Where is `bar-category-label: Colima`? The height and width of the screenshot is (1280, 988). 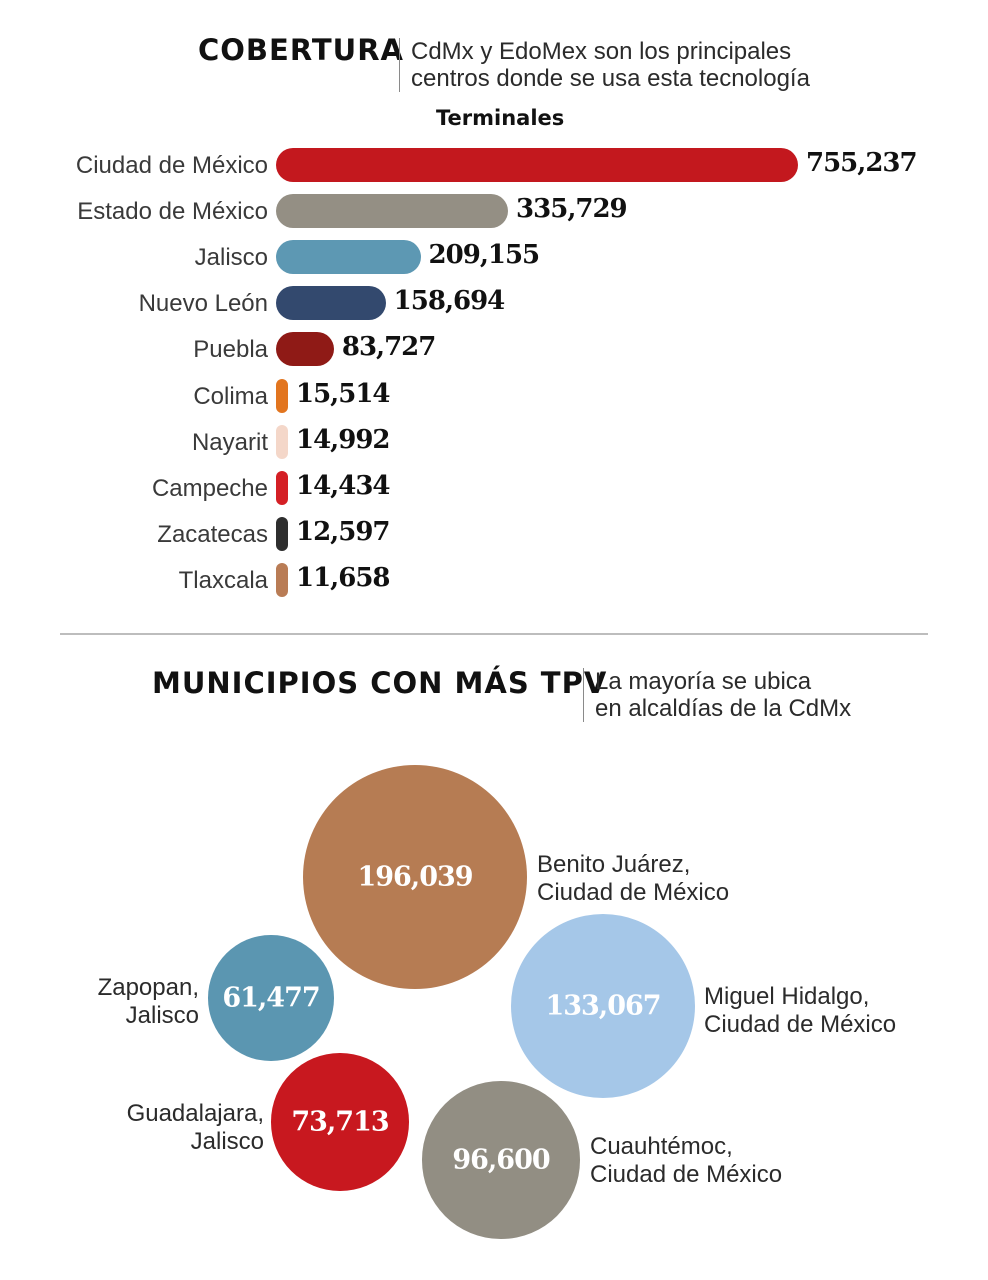 bar-category-label: Colima is located at coordinates (230, 396).